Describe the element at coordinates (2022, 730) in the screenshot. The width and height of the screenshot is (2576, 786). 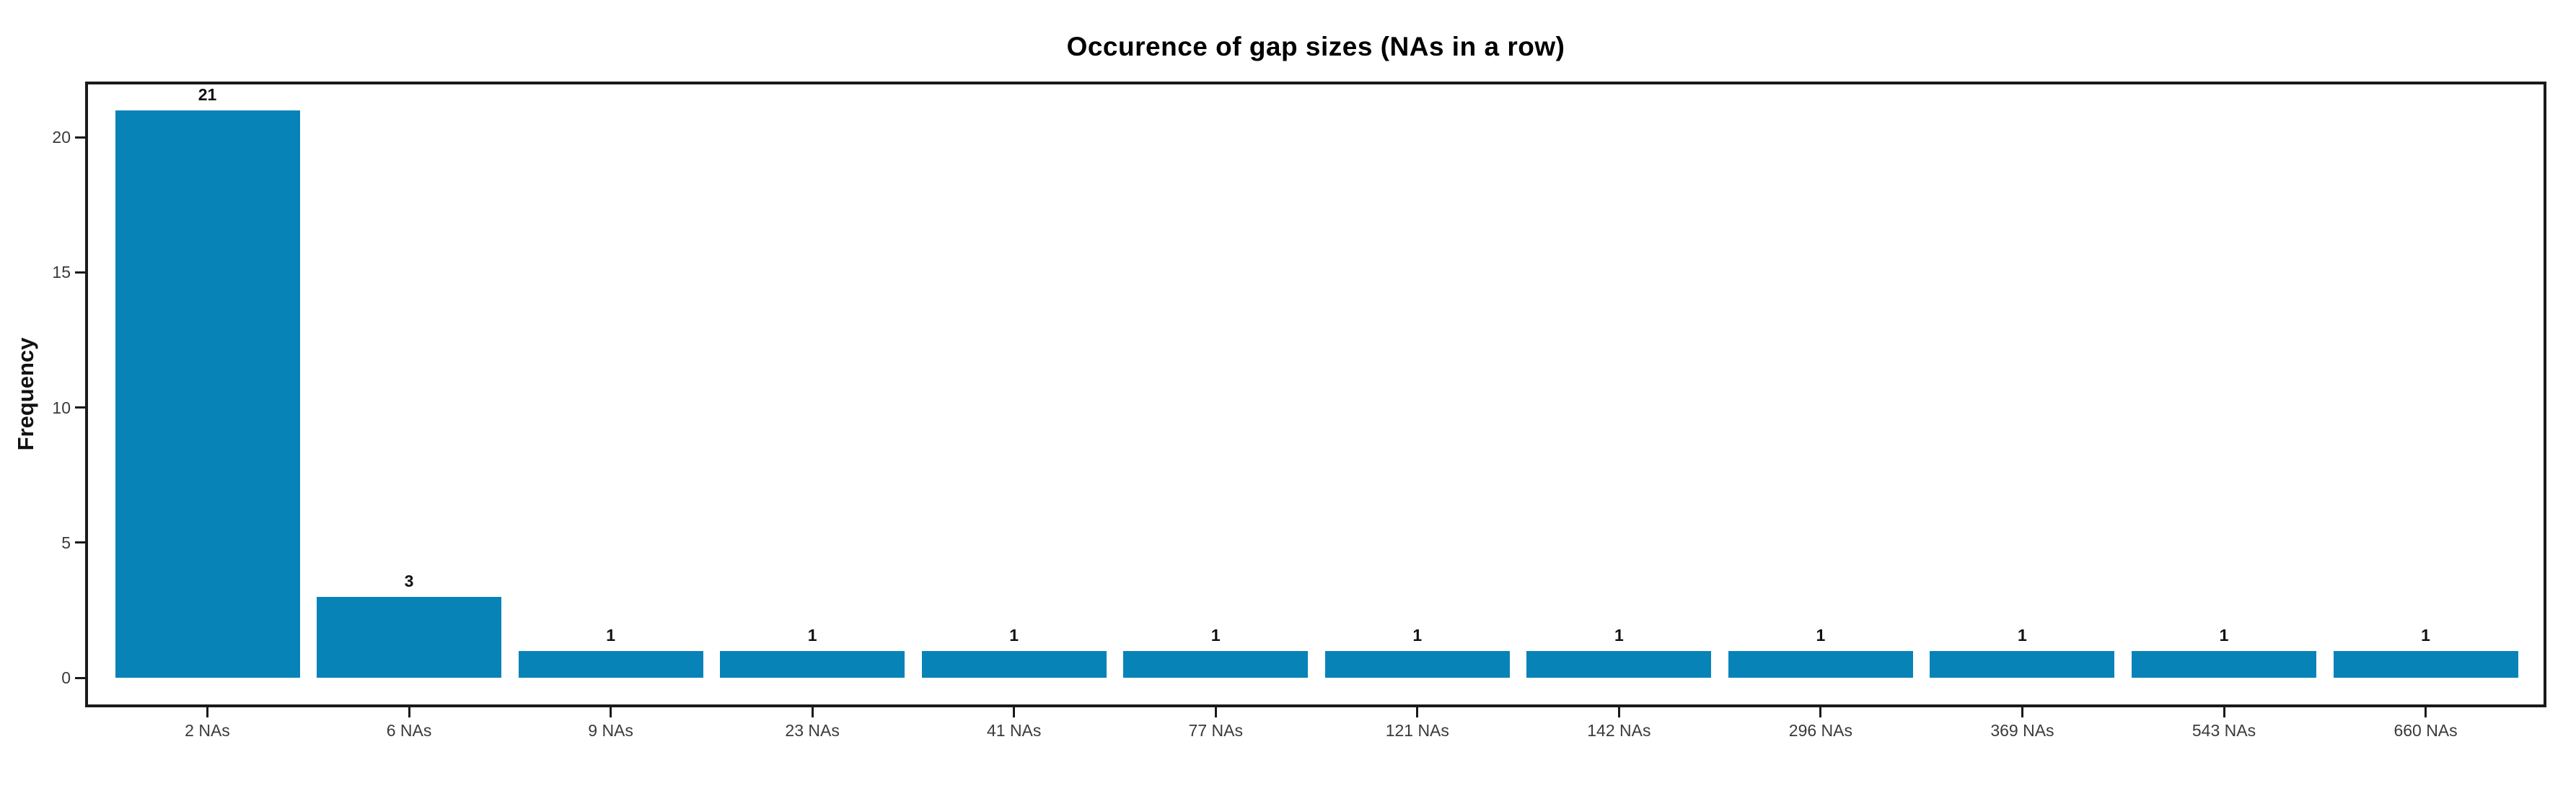
I see `x-tick-label: 369 NAs` at that location.